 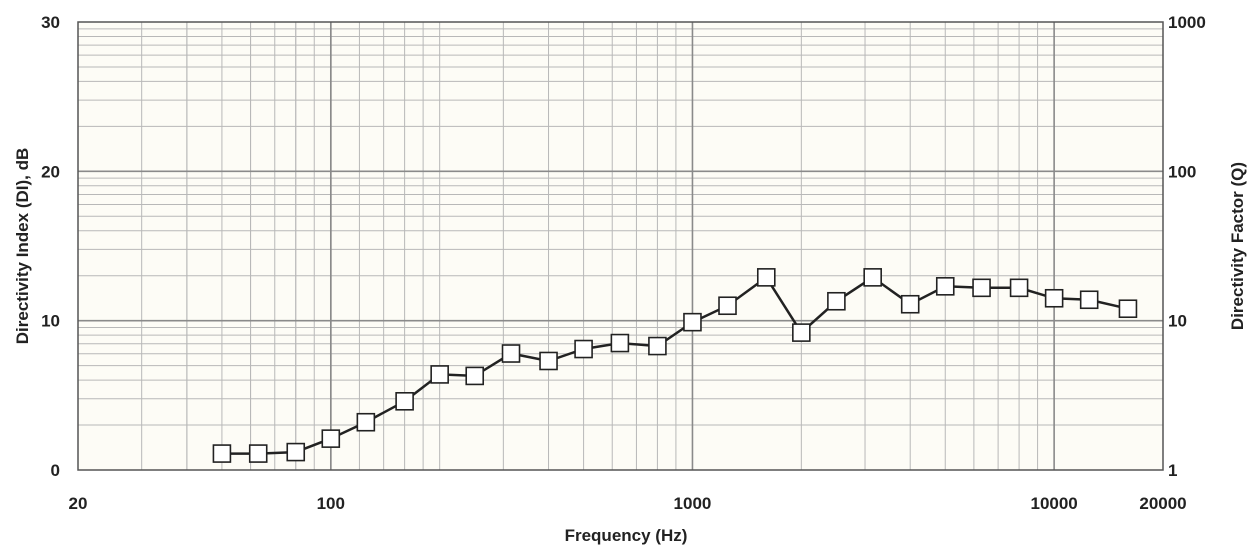 What do you see at coordinates (693, 503) in the screenshot?
I see `x-tick-label: 1000` at bounding box center [693, 503].